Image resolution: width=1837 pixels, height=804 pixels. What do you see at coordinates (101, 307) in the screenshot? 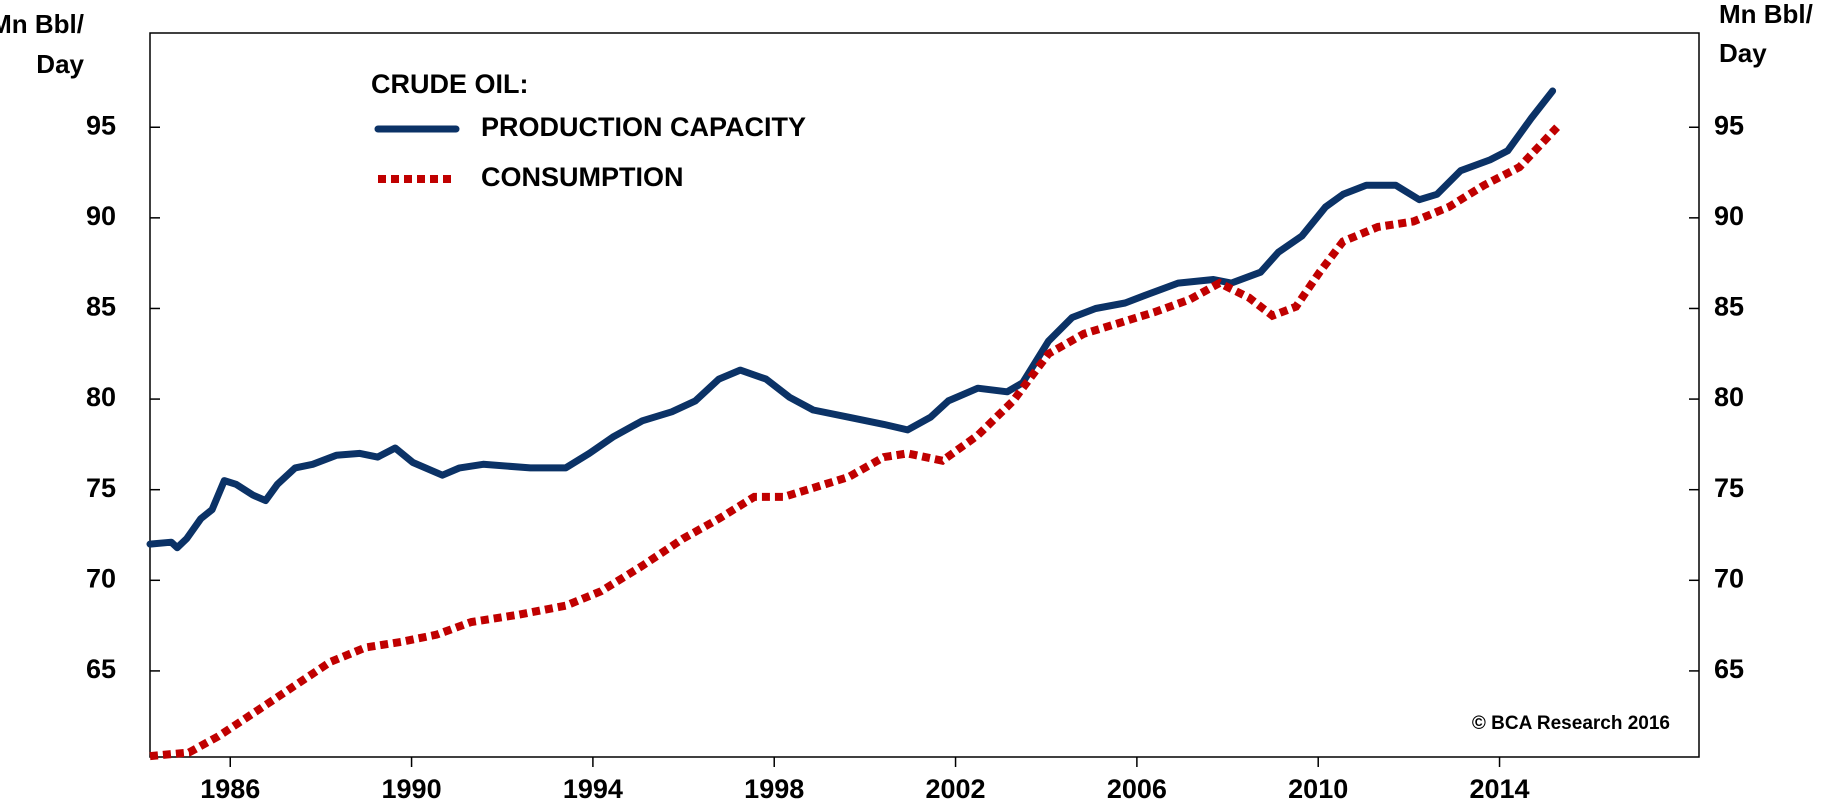
I see `y-tick-label: 85` at bounding box center [101, 307].